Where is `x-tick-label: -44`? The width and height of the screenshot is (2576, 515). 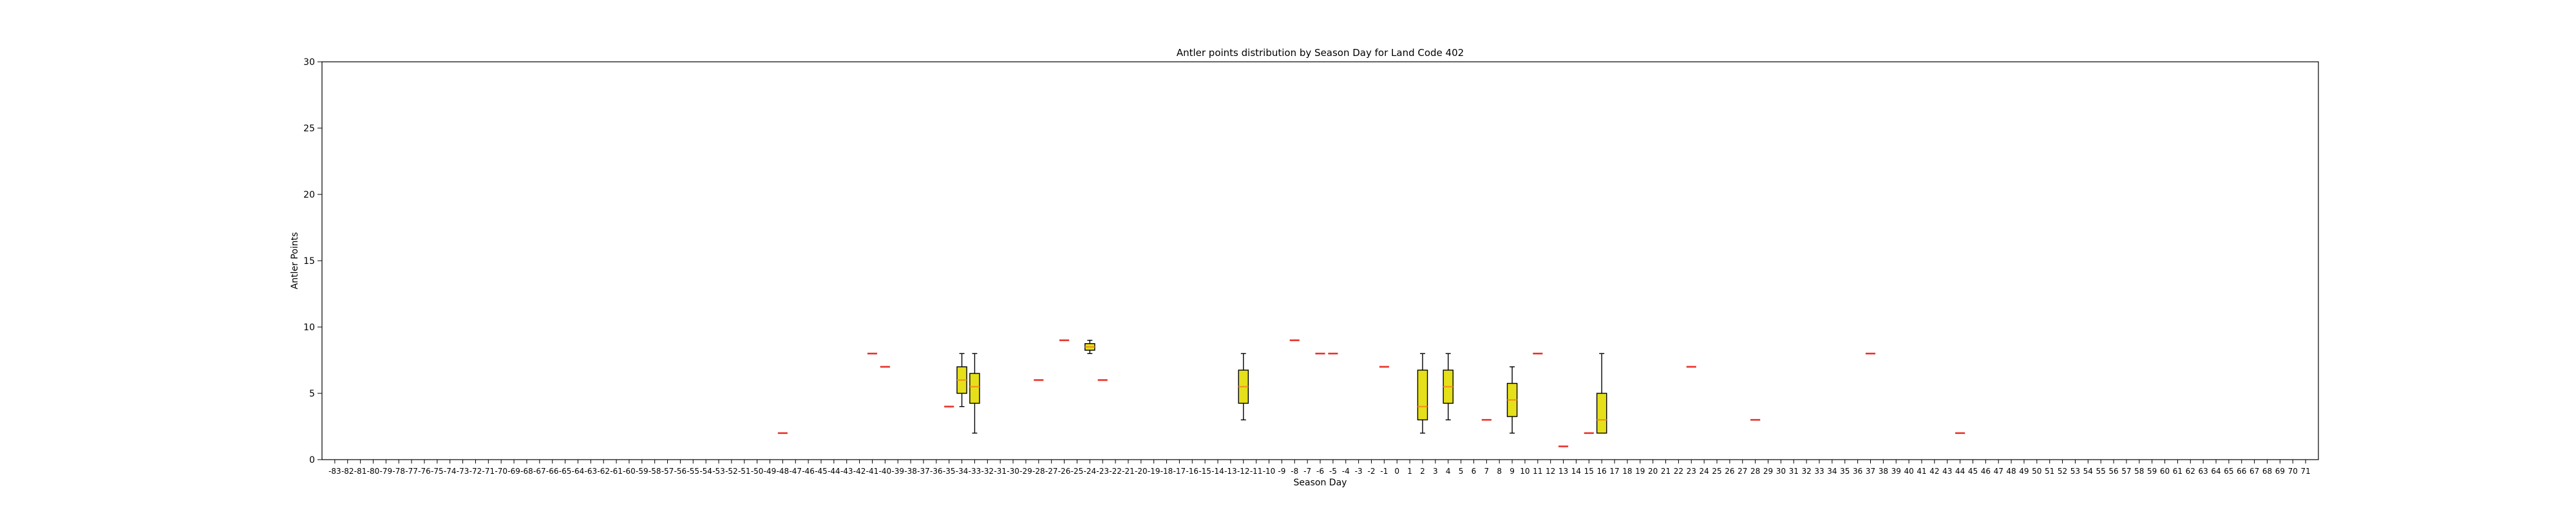 x-tick-label: -44 is located at coordinates (834, 472).